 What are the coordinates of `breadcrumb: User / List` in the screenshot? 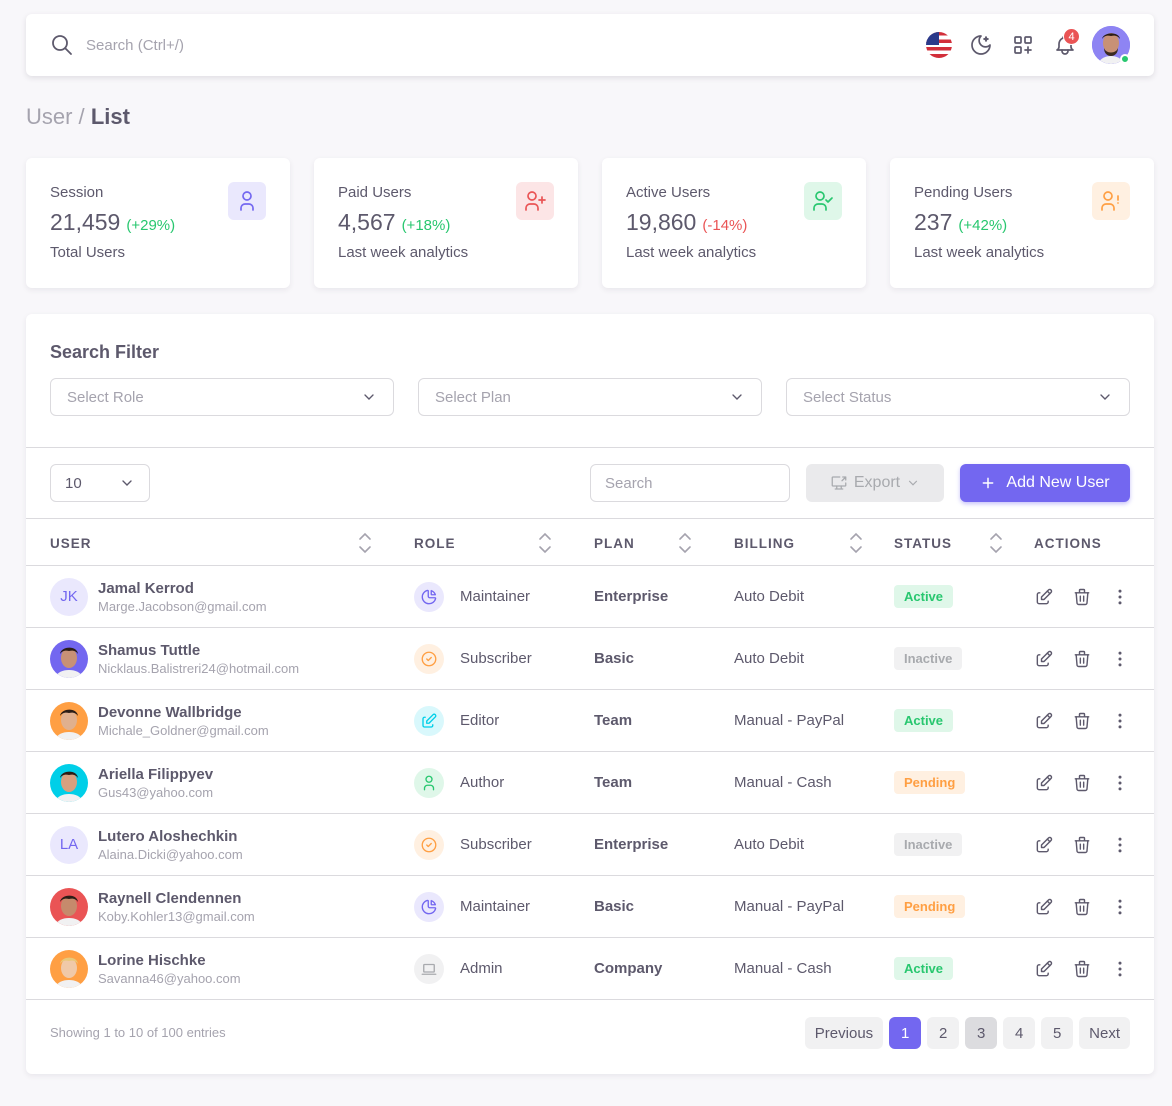 It's located at (78, 117).